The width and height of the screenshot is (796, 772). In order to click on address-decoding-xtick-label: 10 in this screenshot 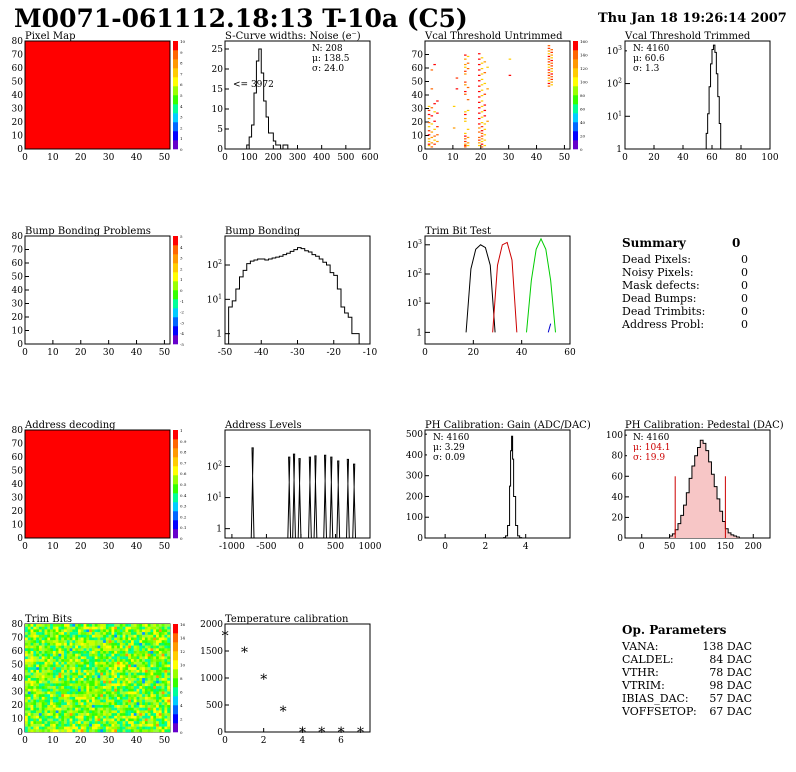, I will do `click(53, 547)`.